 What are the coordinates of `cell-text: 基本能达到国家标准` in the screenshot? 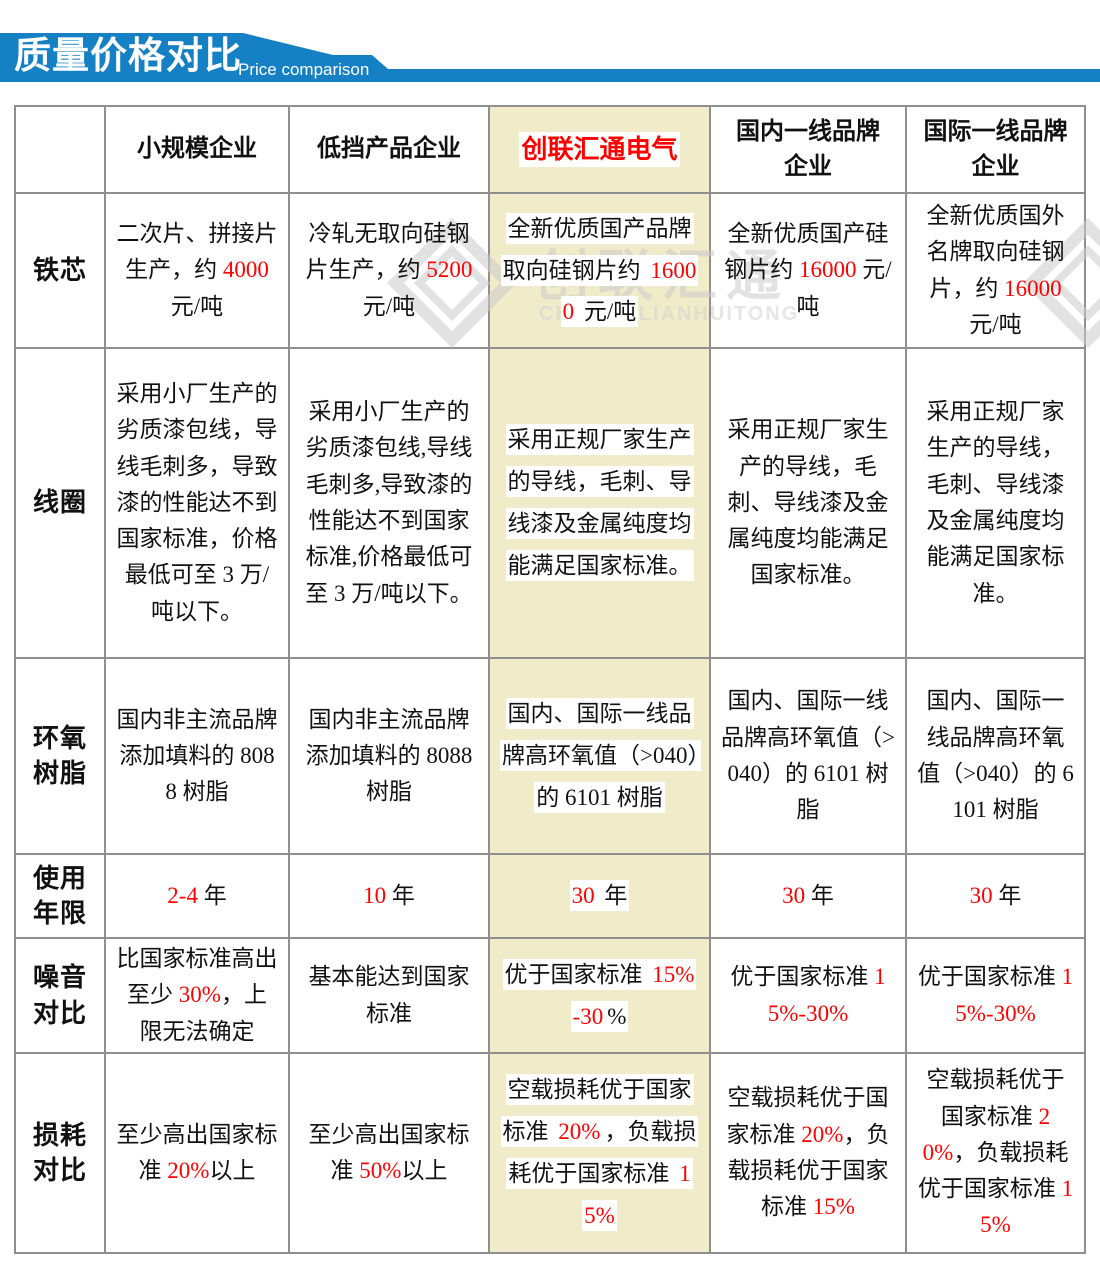 It's located at (389, 995).